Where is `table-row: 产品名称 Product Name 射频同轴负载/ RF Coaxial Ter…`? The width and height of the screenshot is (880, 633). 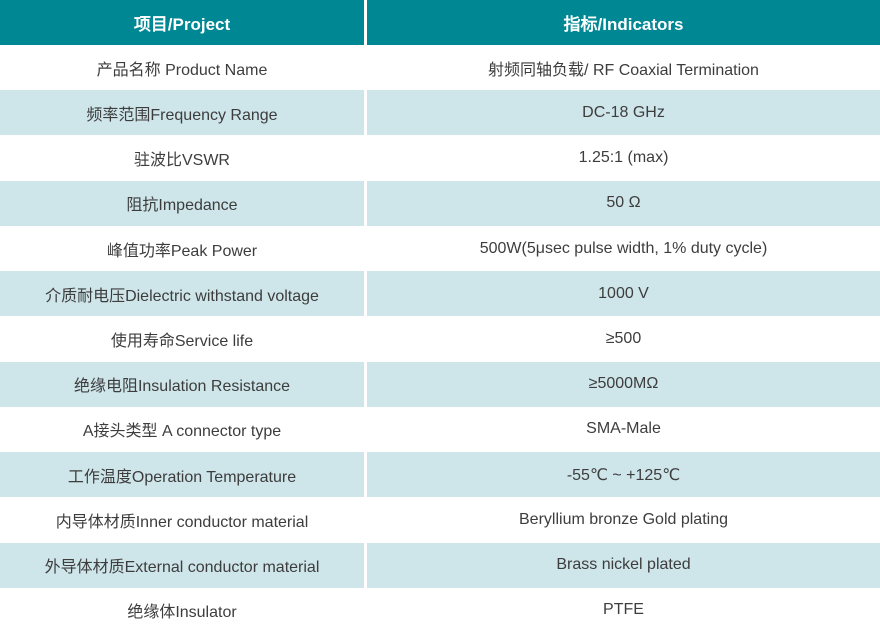
table-row: 产品名称 Product Name 射频同轴负载/ RF Coaxial Ter… is located at coordinates (440, 68).